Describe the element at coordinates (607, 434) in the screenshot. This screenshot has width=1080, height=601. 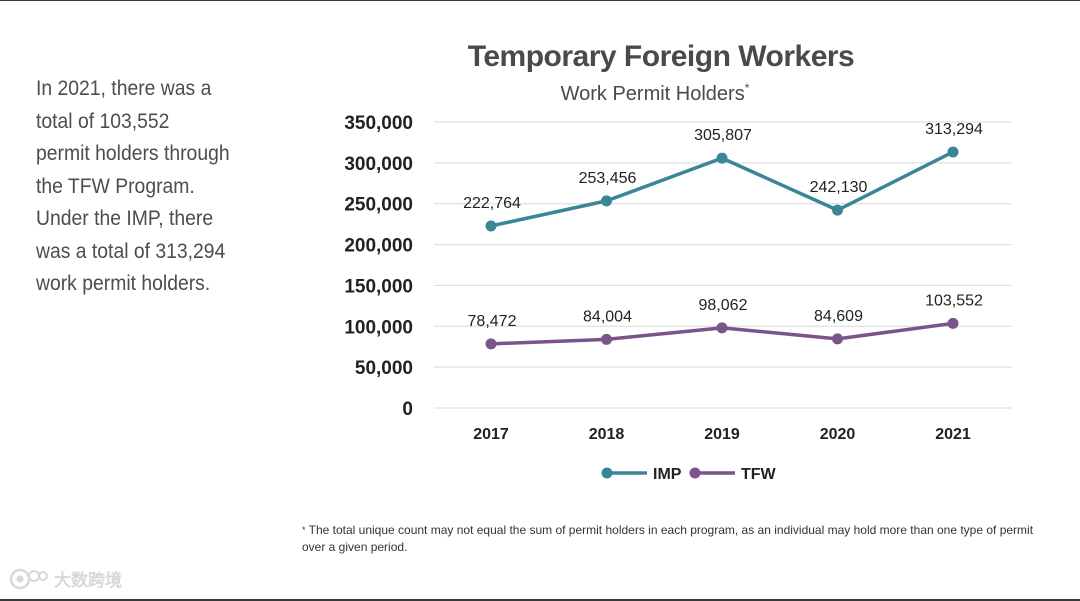
I see `x-tick-label: 2018` at that location.